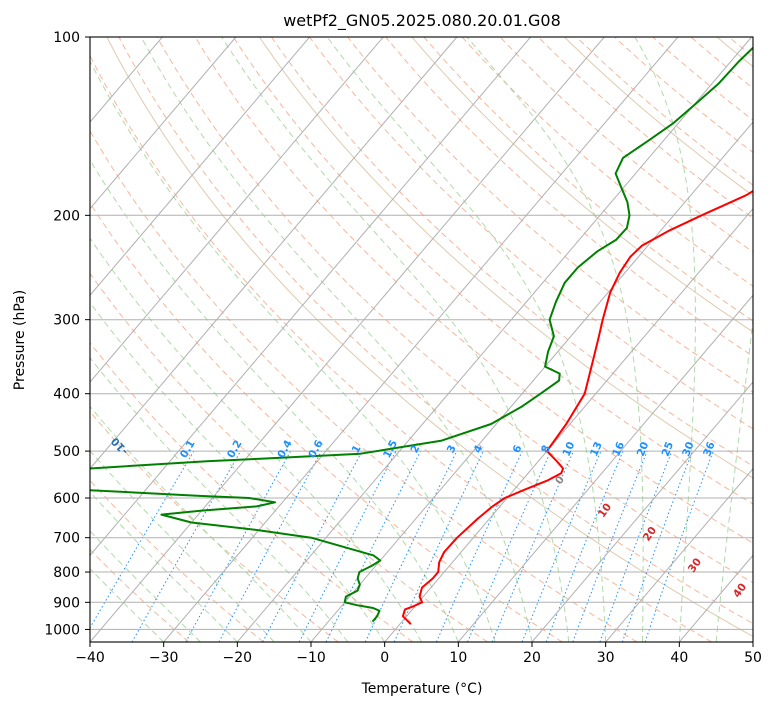  I want to click on y-tick-label: 200, so click(66, 216).